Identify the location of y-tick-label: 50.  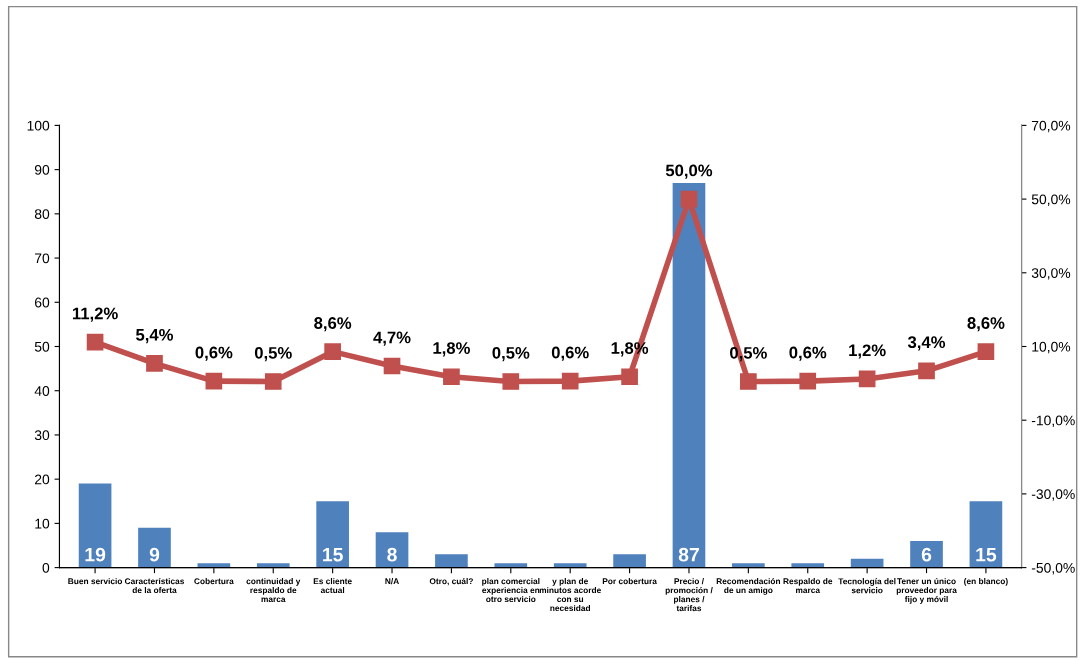
(42, 346).